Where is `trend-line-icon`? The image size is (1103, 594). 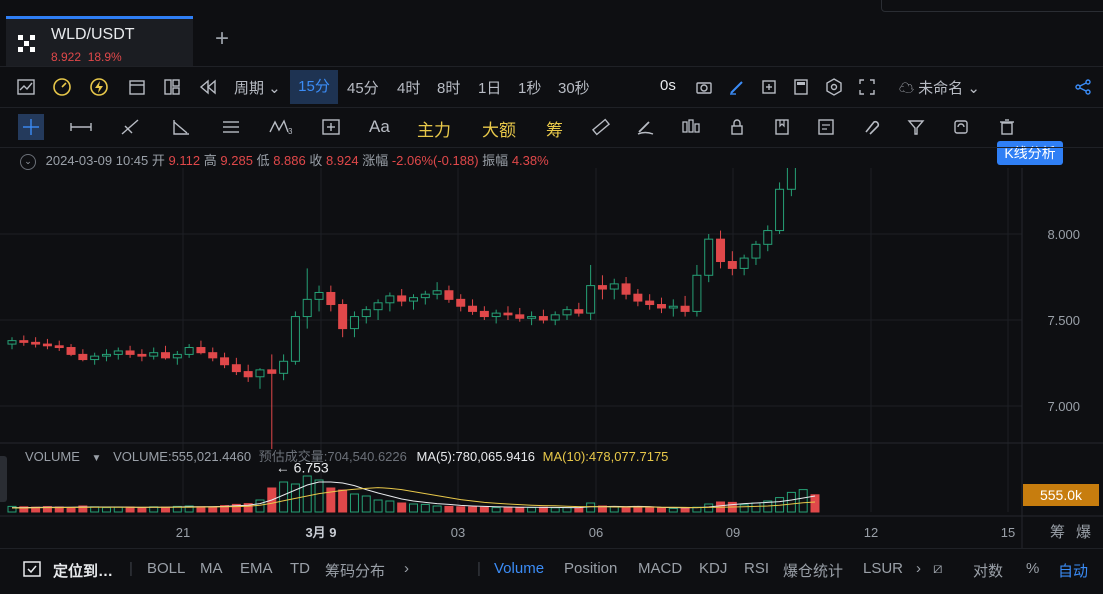 trend-line-icon is located at coordinates (130, 127).